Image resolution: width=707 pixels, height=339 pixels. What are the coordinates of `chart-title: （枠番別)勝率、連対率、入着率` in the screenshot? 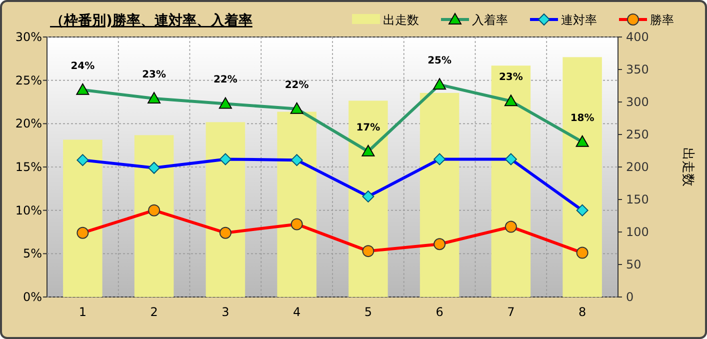 It's located at (151, 20).